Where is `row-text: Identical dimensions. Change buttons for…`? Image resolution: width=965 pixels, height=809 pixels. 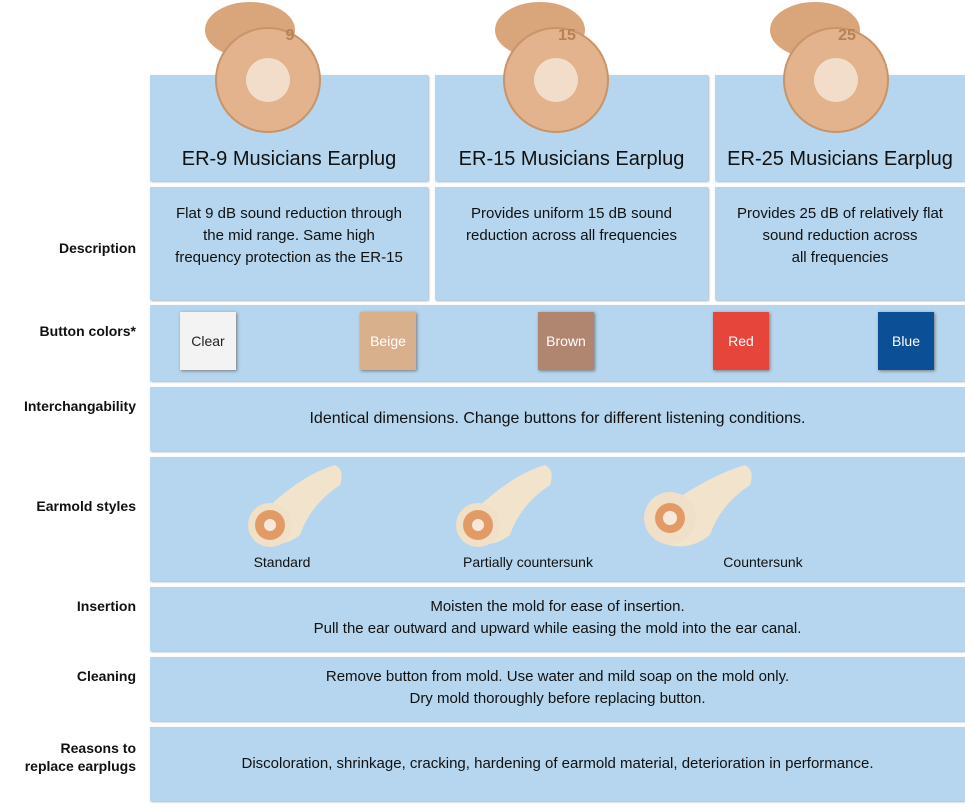 row-text: Identical dimensions. Change buttons for… is located at coordinates (557, 419).